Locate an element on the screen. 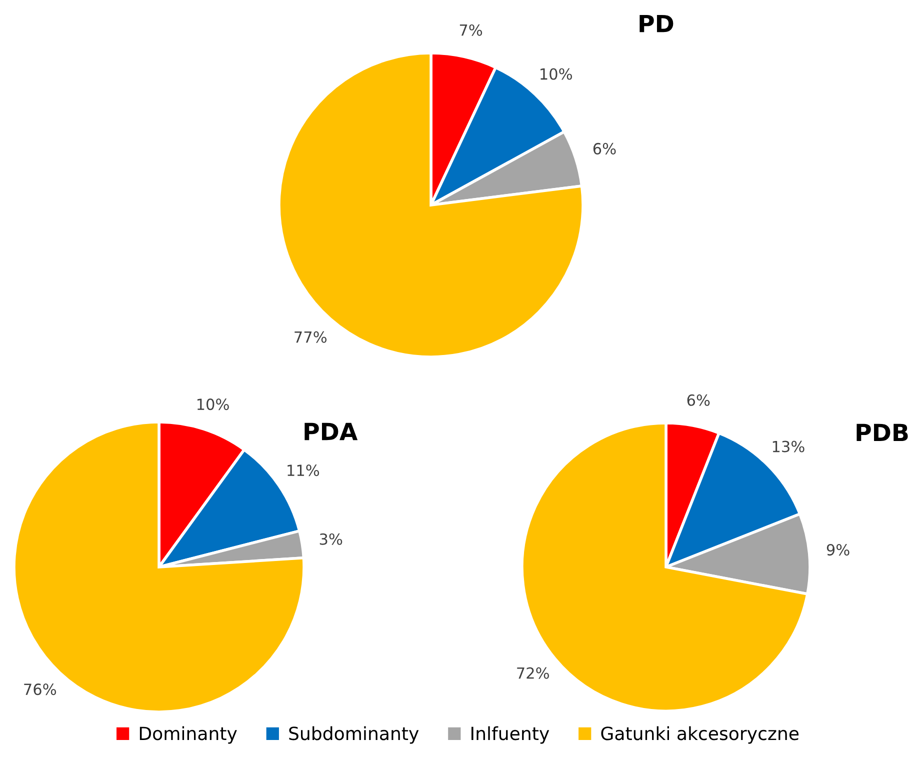 The image size is (916, 760). data-label: 77% is located at coordinates (310, 337).